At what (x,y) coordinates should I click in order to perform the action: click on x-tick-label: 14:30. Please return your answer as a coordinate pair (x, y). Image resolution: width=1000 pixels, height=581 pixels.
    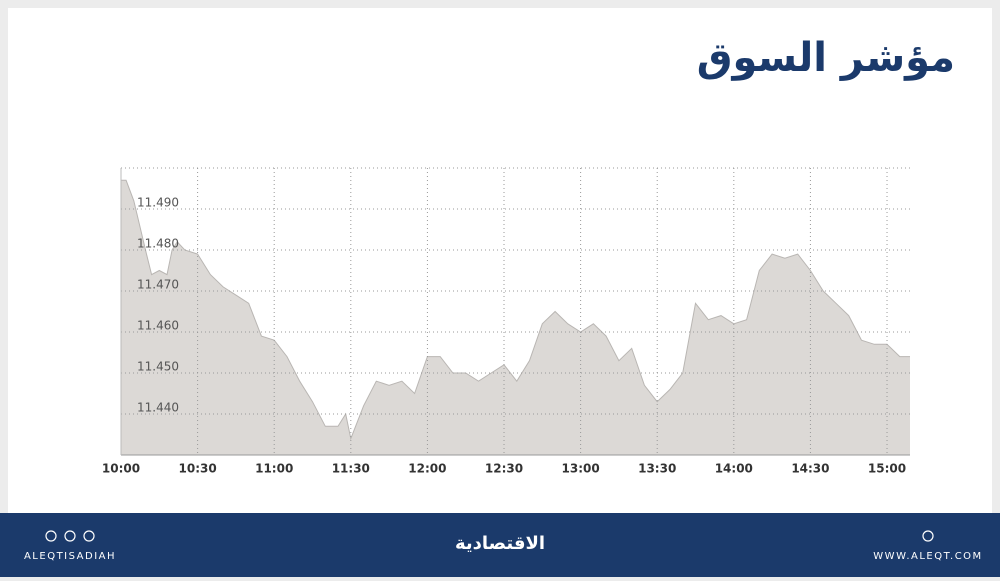
    Looking at the image, I should click on (810, 469).